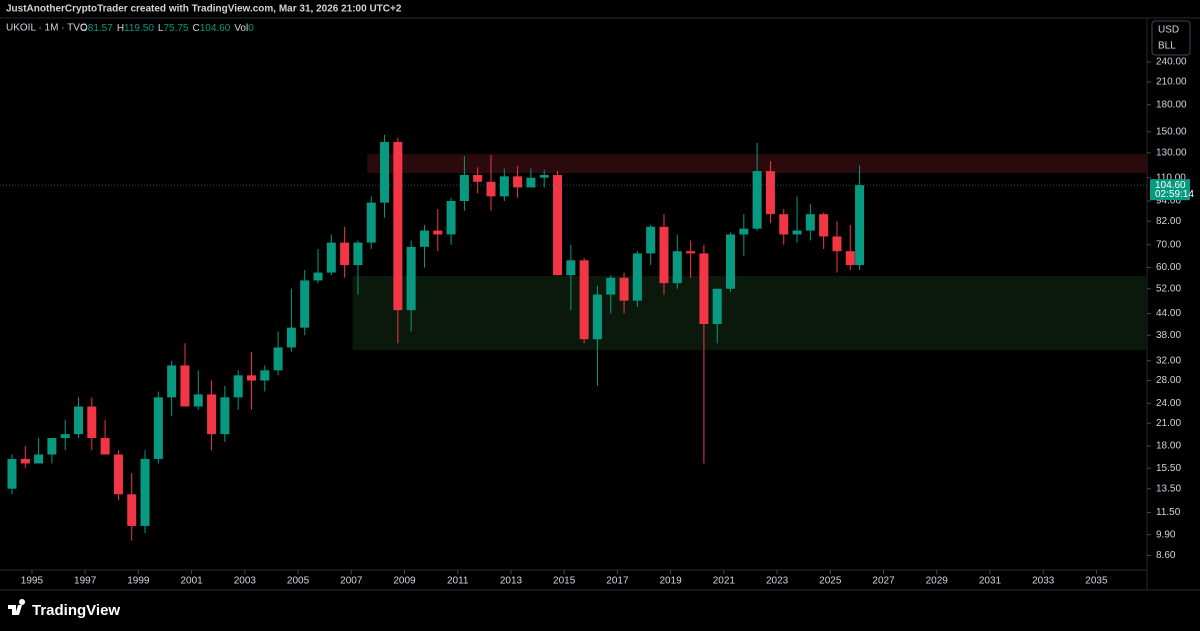  What do you see at coordinates (1168, 380) in the screenshot?
I see `y-tick-label: 28.00` at bounding box center [1168, 380].